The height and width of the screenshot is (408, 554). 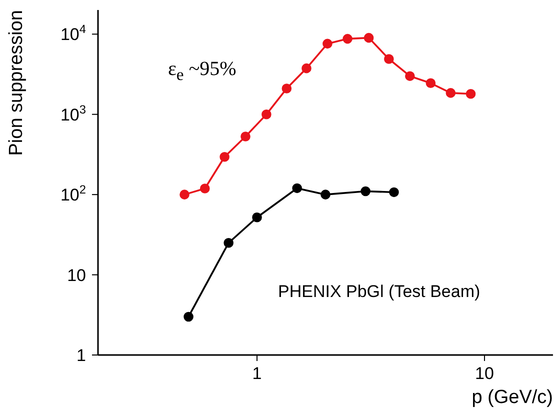 What do you see at coordinates (379, 292) in the screenshot?
I see `text: PHENIX PbGl (Test Beam)` at bounding box center [379, 292].